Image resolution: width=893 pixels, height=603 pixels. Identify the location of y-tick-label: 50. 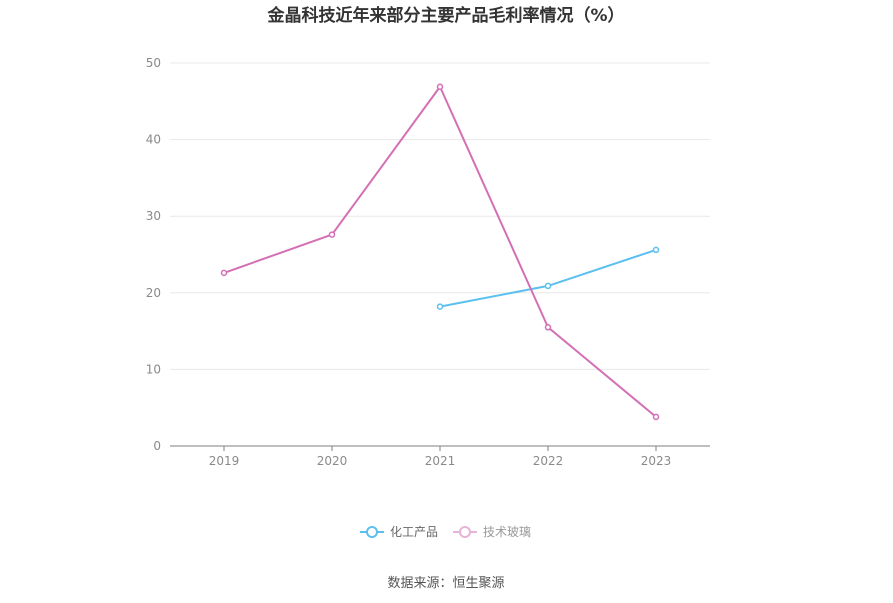
(153, 63).